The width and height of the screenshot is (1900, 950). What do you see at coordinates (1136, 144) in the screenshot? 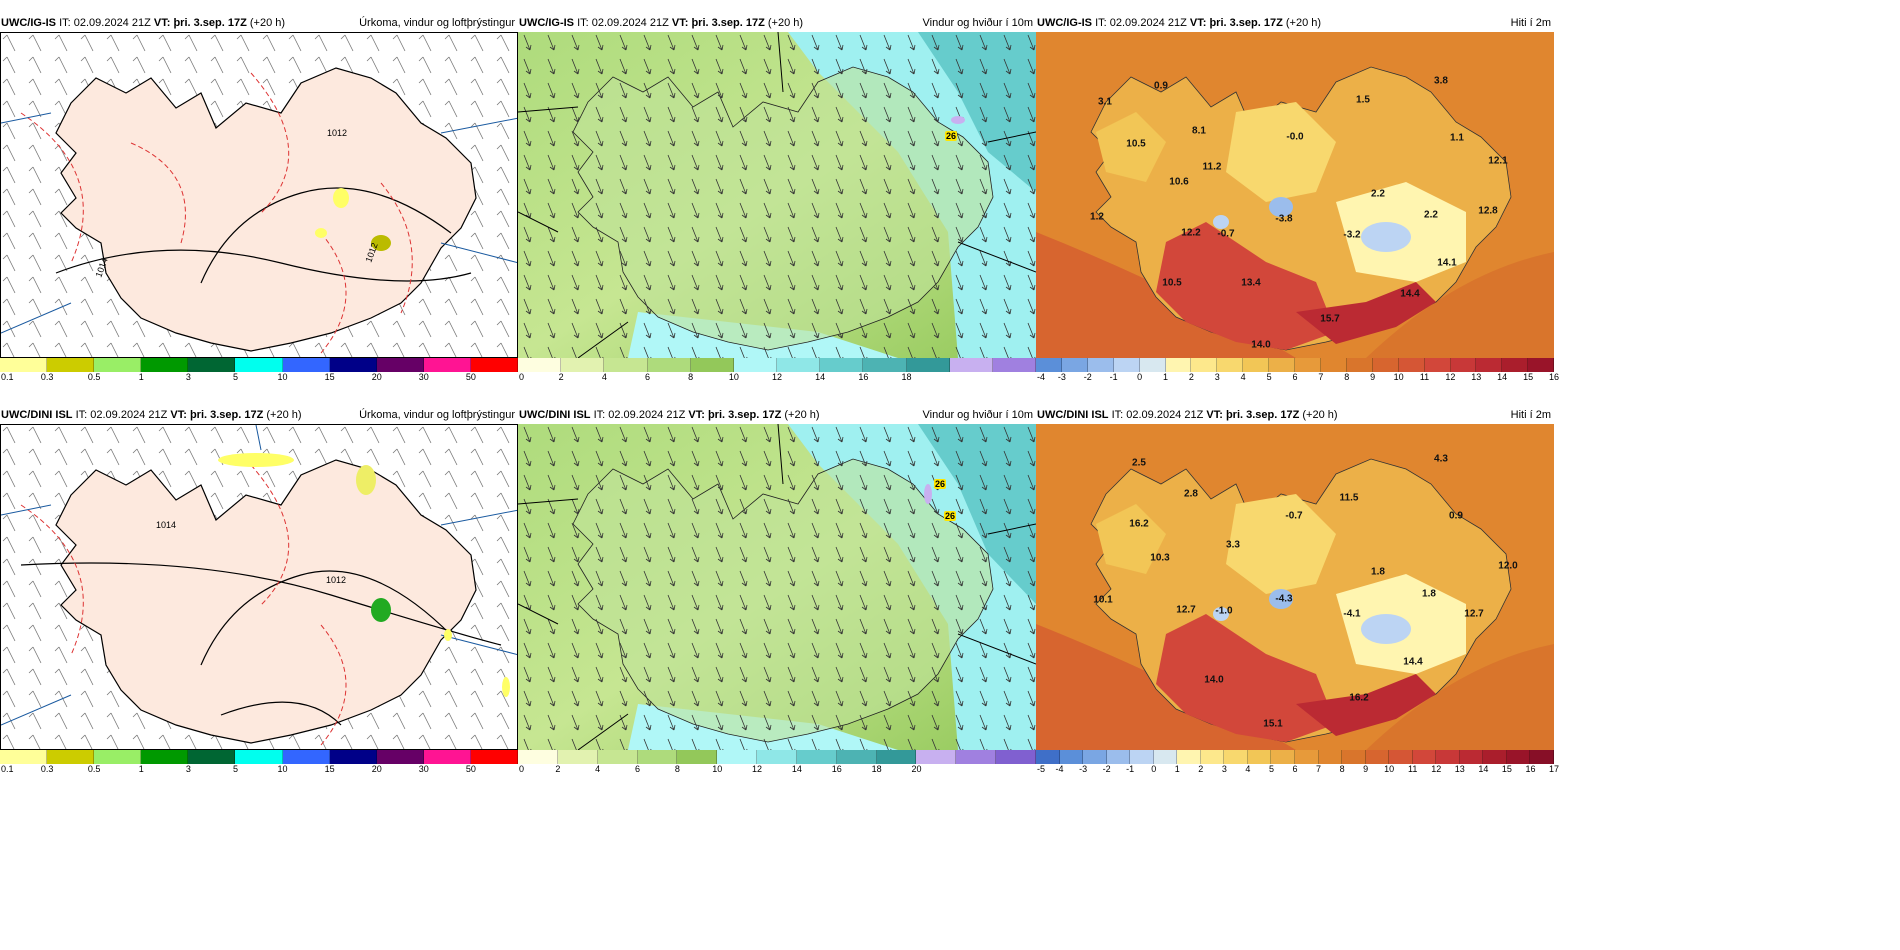
I see `temp-label: 10.5` at bounding box center [1136, 144].